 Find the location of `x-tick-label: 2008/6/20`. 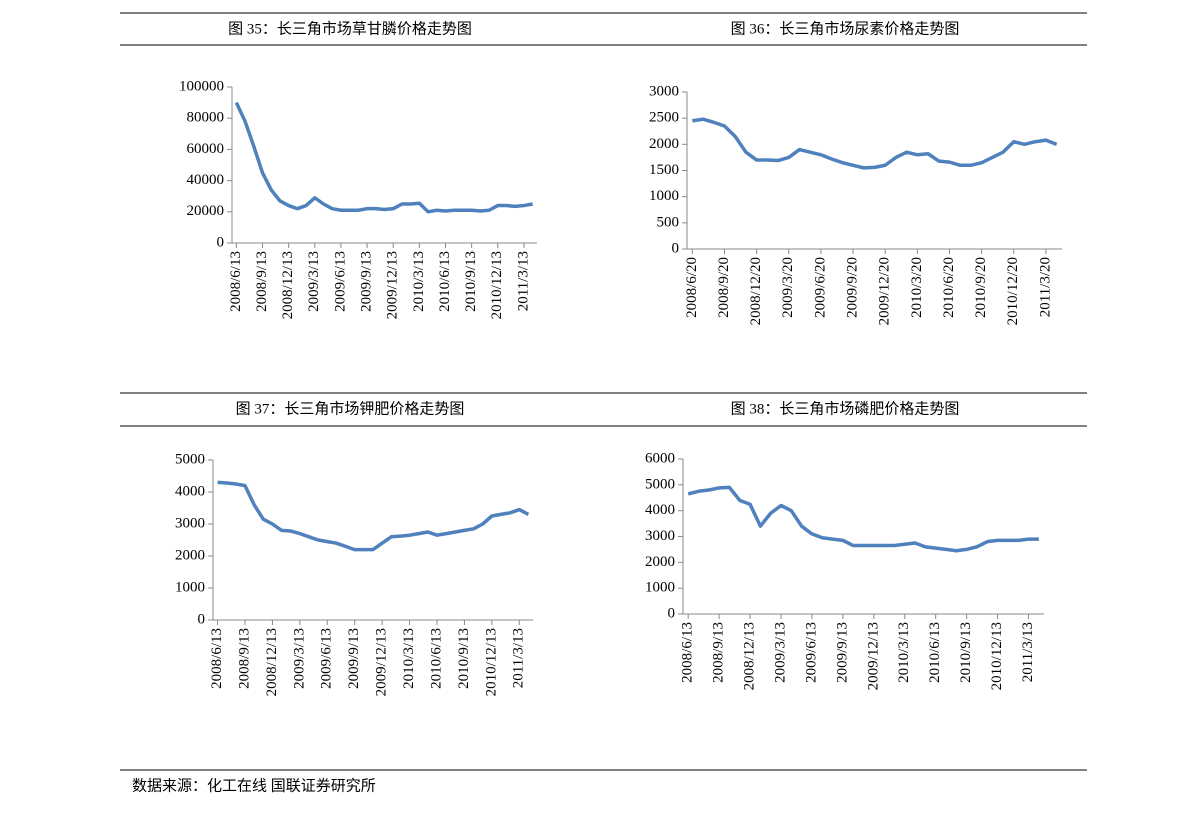

x-tick-label: 2008/6/20 is located at coordinates (692, 287).